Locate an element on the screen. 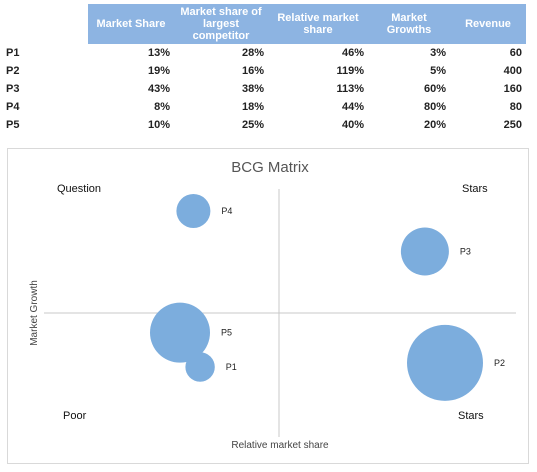 This screenshot has width=537, height=472. table-row: P1 13% 28% 46% 3% 60 is located at coordinates (265, 53).